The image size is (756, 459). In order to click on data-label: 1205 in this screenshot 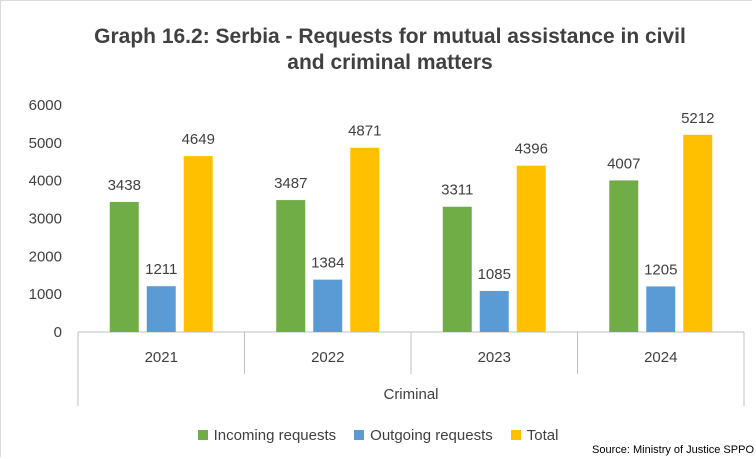, I will do `click(660, 269)`.